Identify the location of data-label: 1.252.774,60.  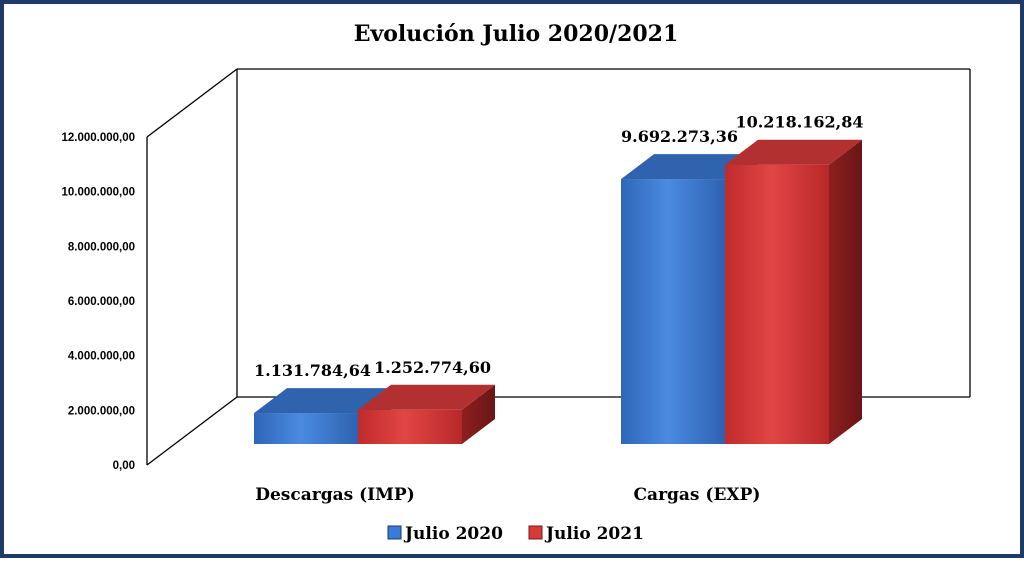
(432, 367).